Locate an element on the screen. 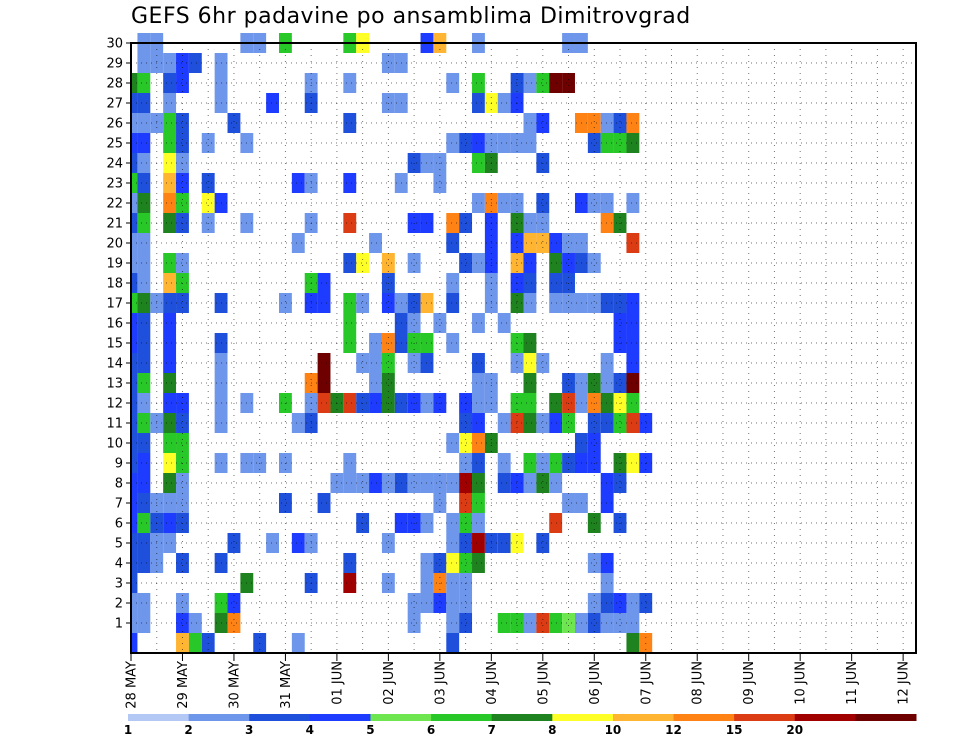  y-tick-label: 10 is located at coordinates (114, 444).